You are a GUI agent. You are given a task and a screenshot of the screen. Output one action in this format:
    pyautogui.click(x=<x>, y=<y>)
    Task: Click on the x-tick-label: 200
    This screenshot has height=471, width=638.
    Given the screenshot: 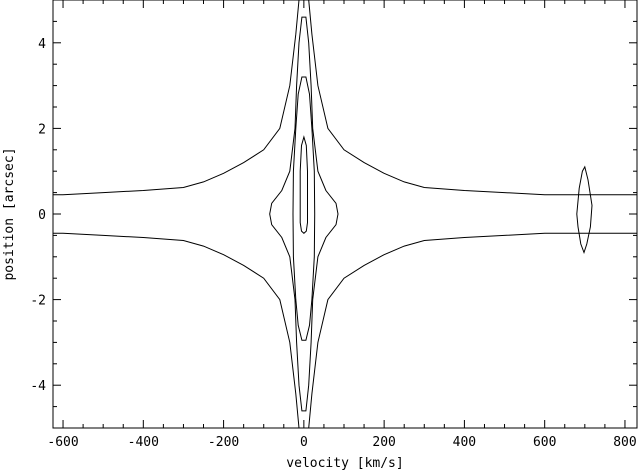 What is the action you would take?
    pyautogui.click(x=383, y=442)
    